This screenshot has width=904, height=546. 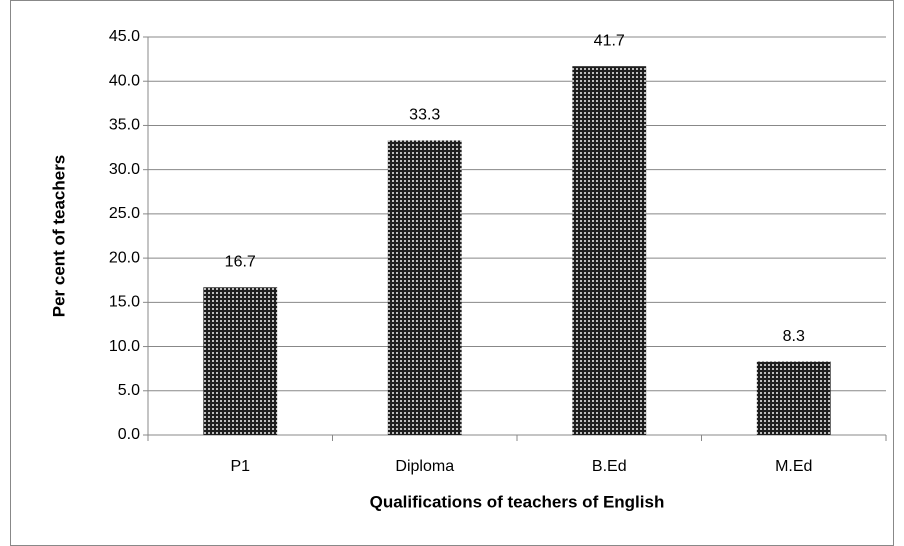 What do you see at coordinates (129, 390) in the screenshot?
I see `y-tick-label: 5.0` at bounding box center [129, 390].